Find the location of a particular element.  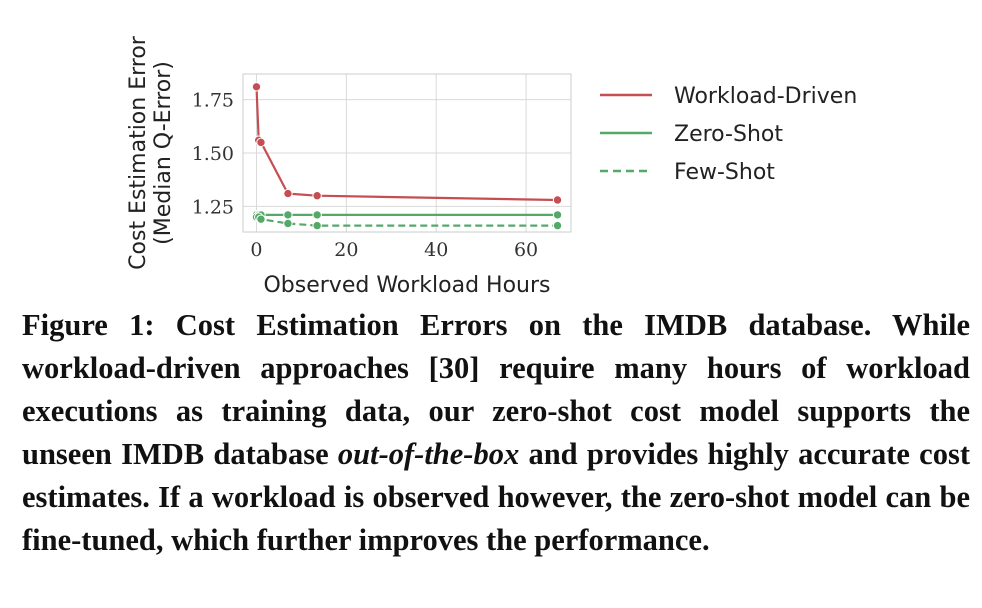

legend-label-zero-shot: Zero-Shot is located at coordinates (728, 134).